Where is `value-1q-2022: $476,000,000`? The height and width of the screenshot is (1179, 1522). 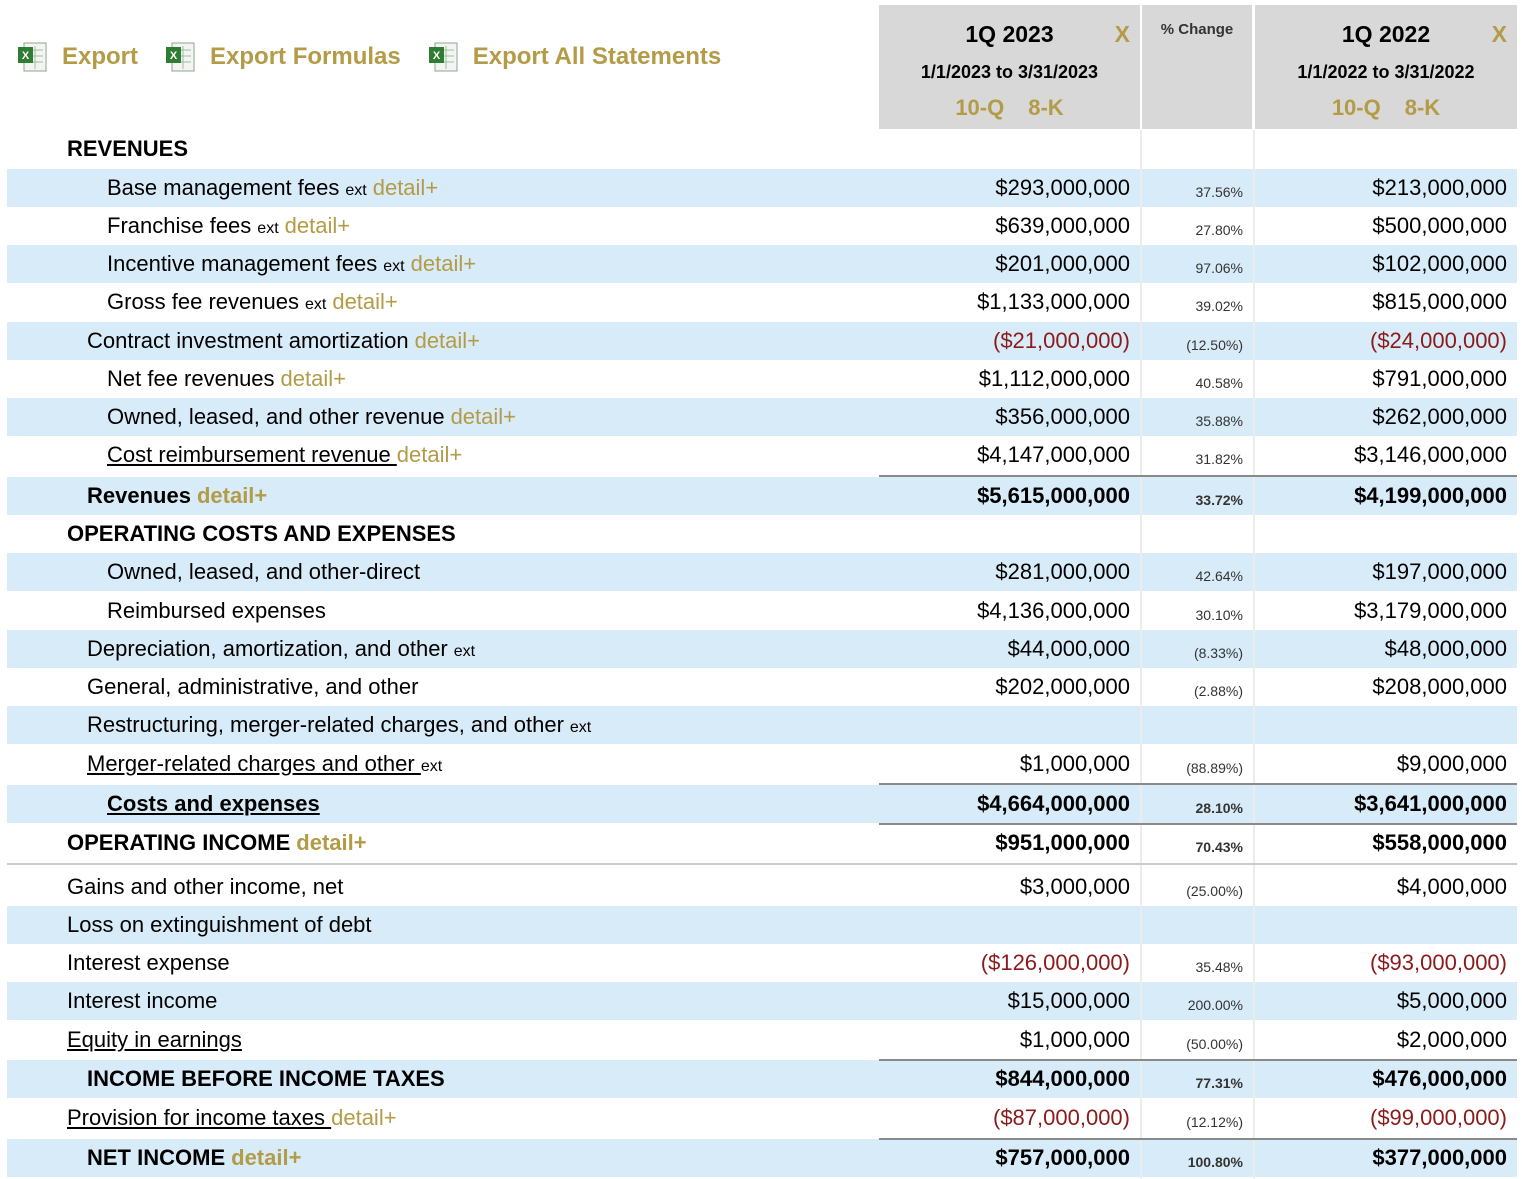 value-1q-2022: $476,000,000 is located at coordinates (1439, 1078).